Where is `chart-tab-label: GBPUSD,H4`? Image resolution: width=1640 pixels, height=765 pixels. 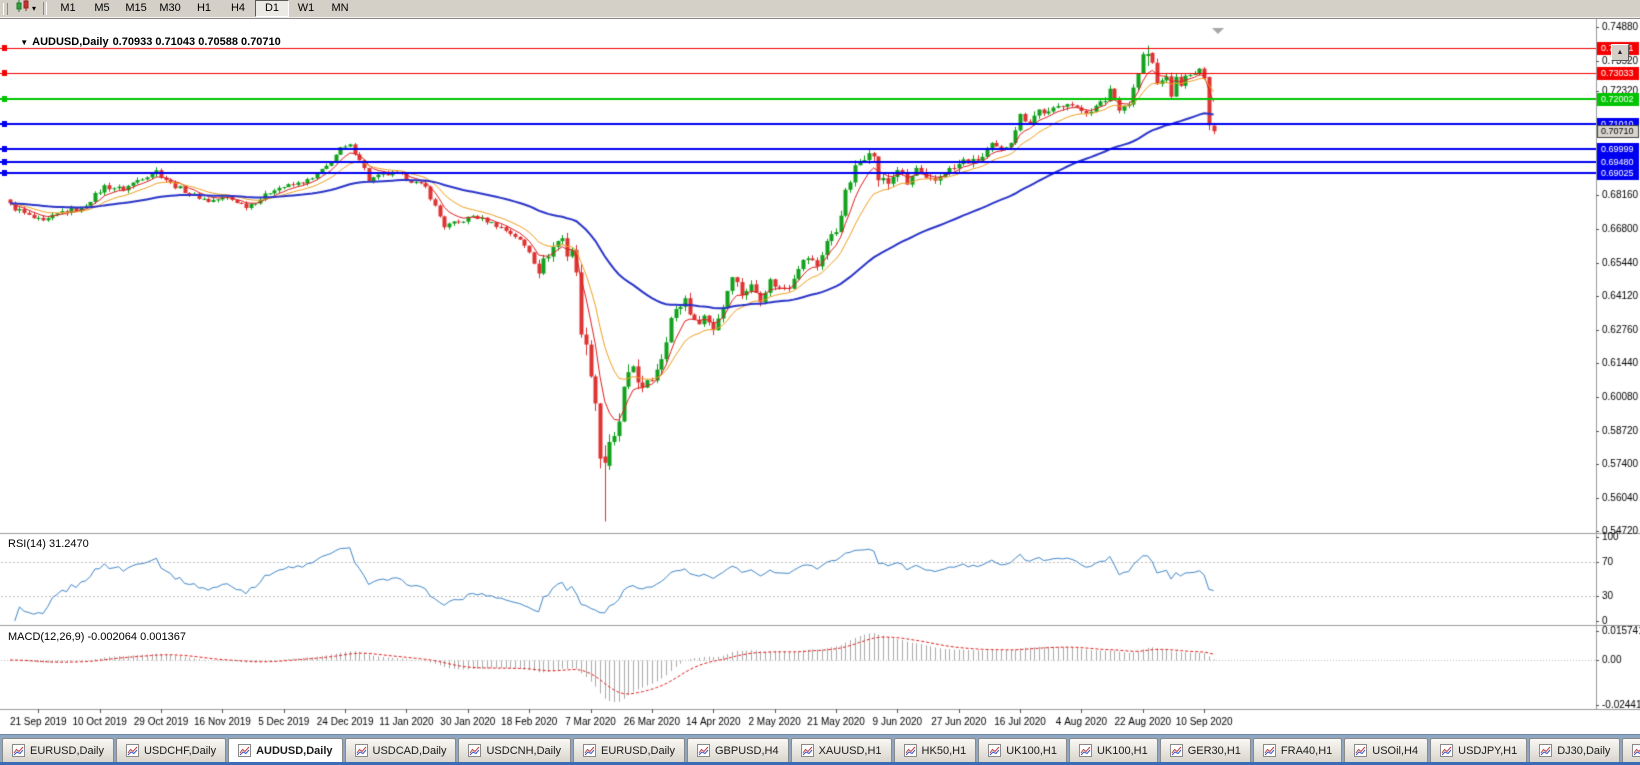
chart-tab-label: GBPUSD,H4 is located at coordinates (747, 750).